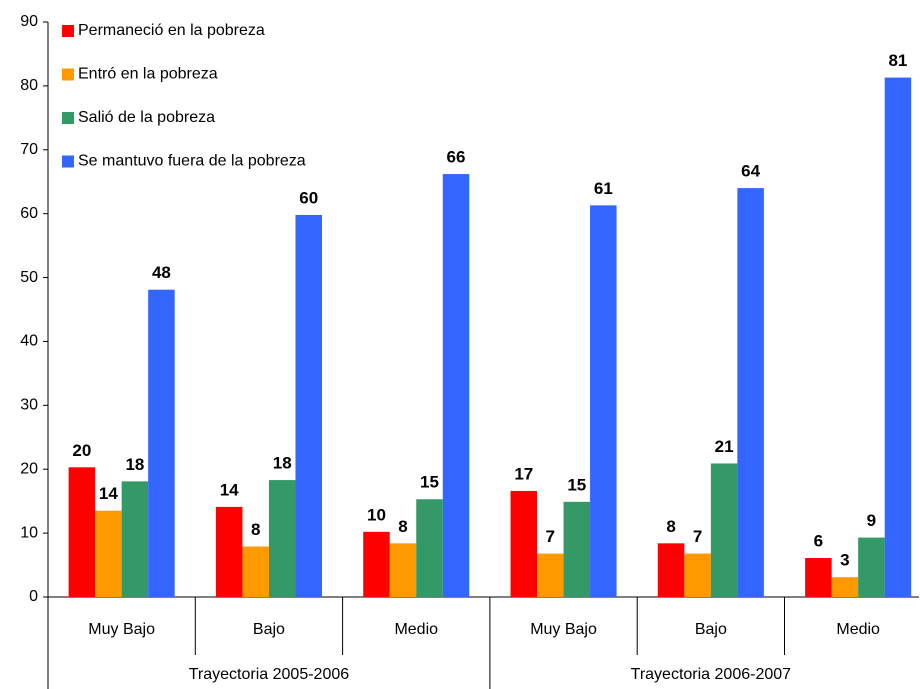 This screenshot has height=689, width=920. Describe the element at coordinates (523, 473) in the screenshot. I see `value-label: 17` at that location.